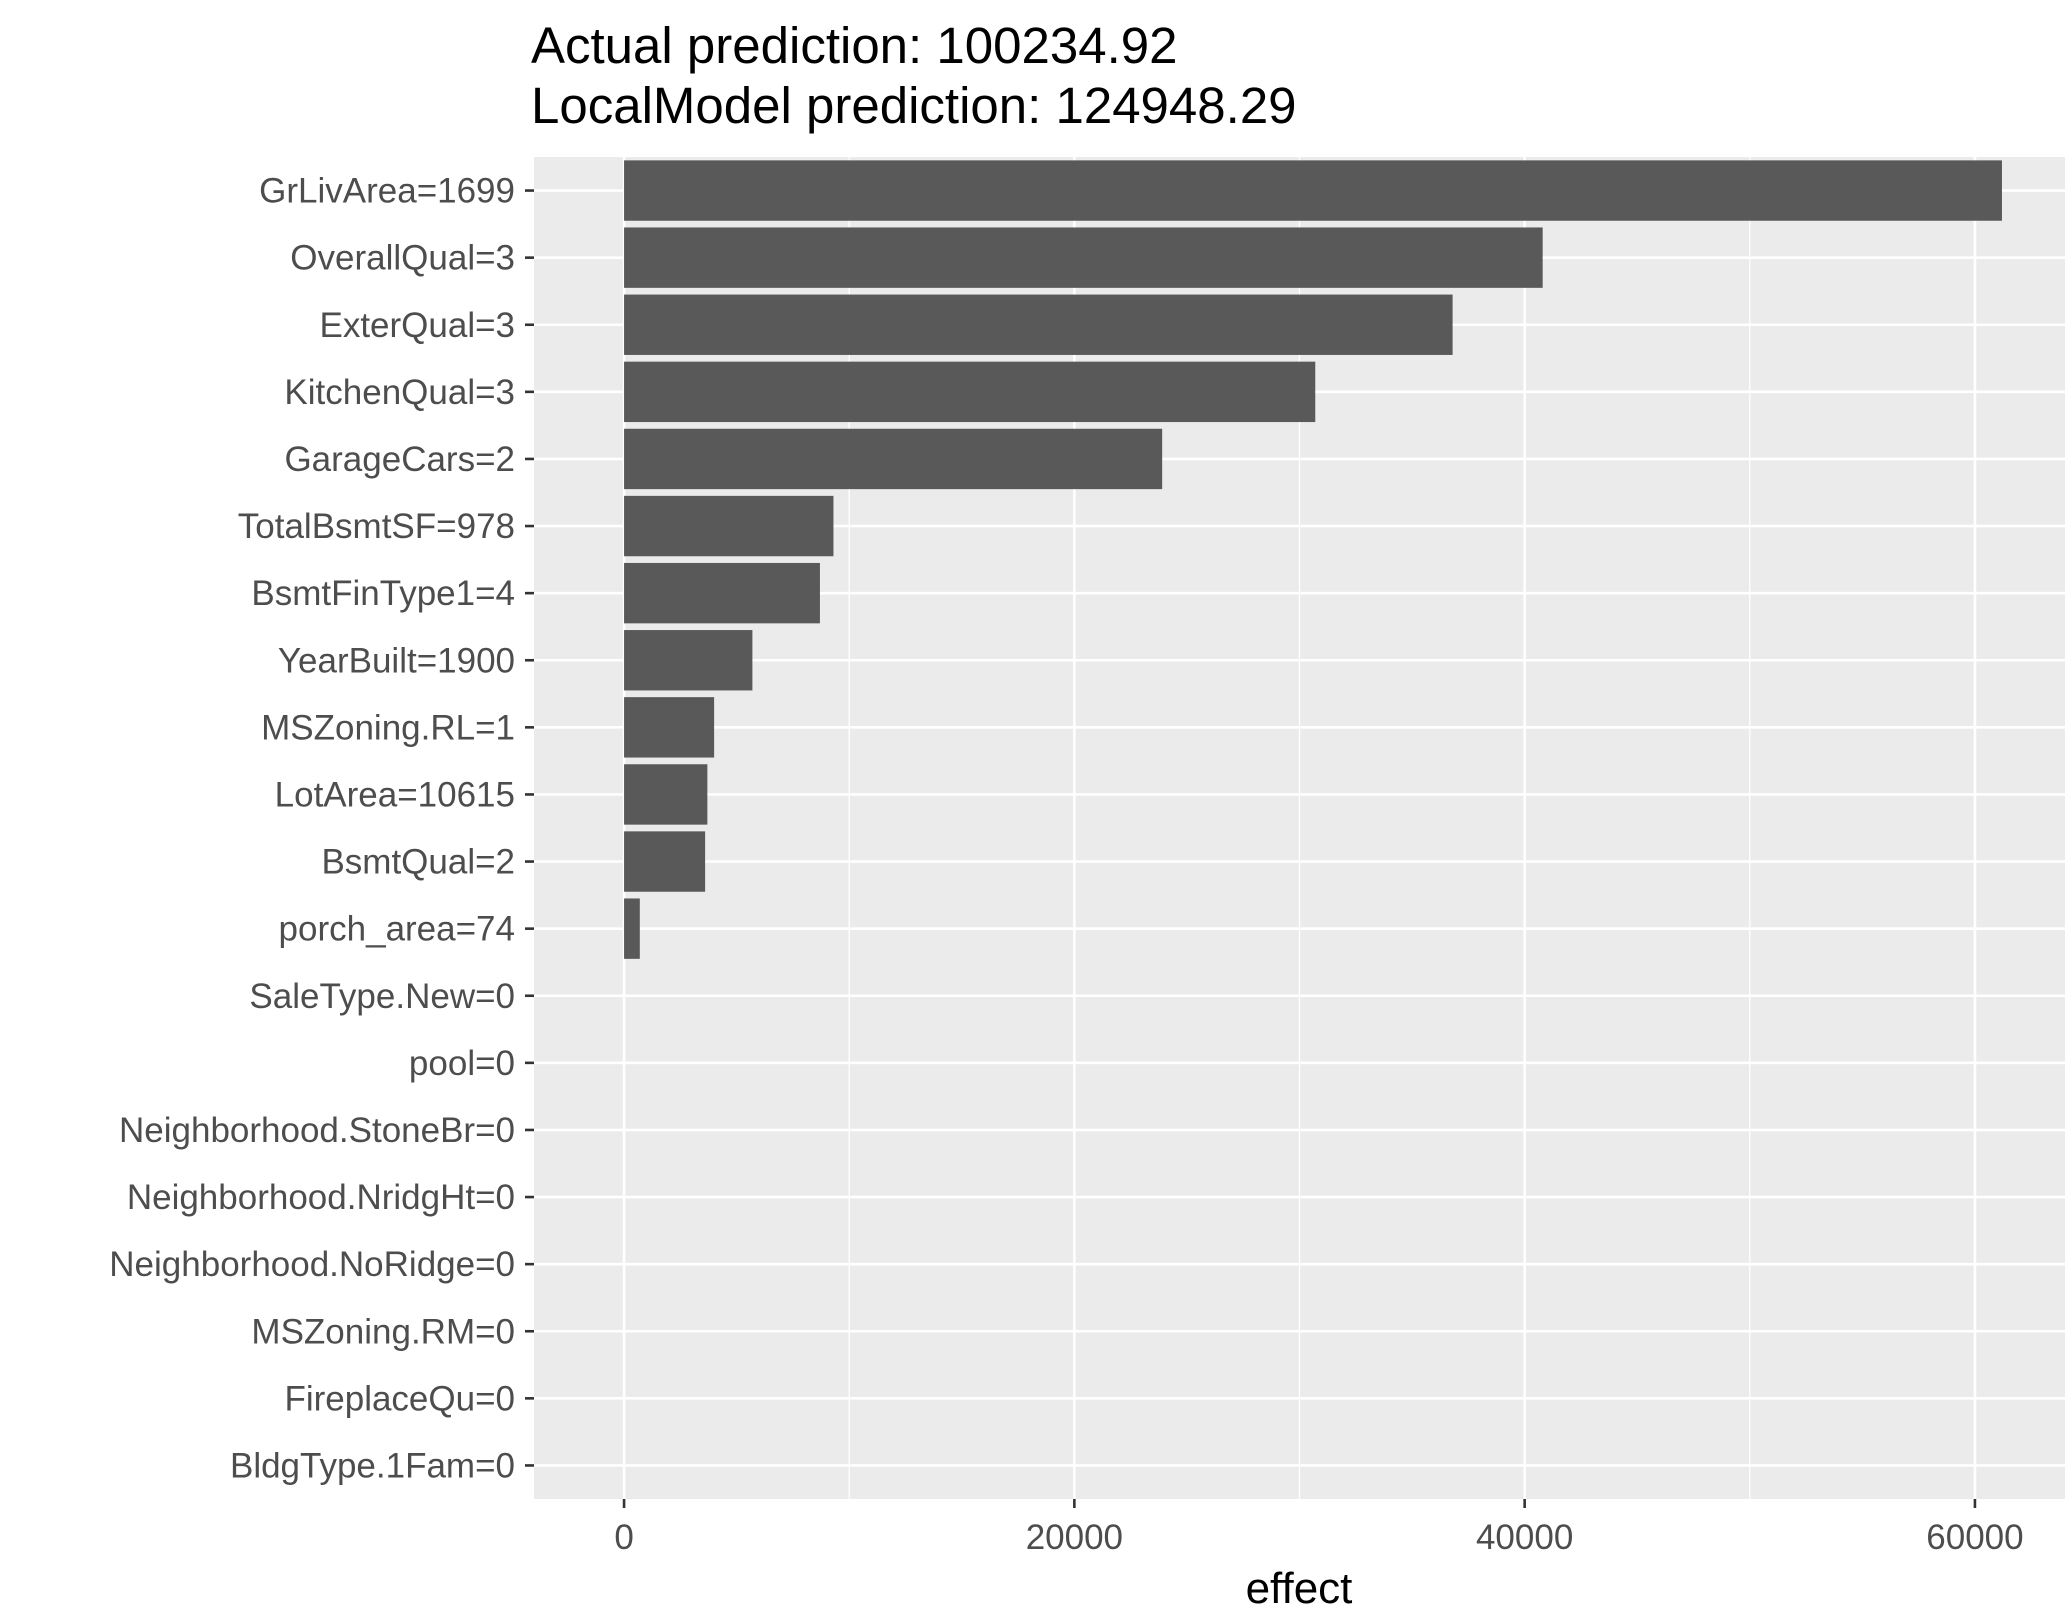  I want to click on y-tick-label: GarageCars=2, so click(399, 459).